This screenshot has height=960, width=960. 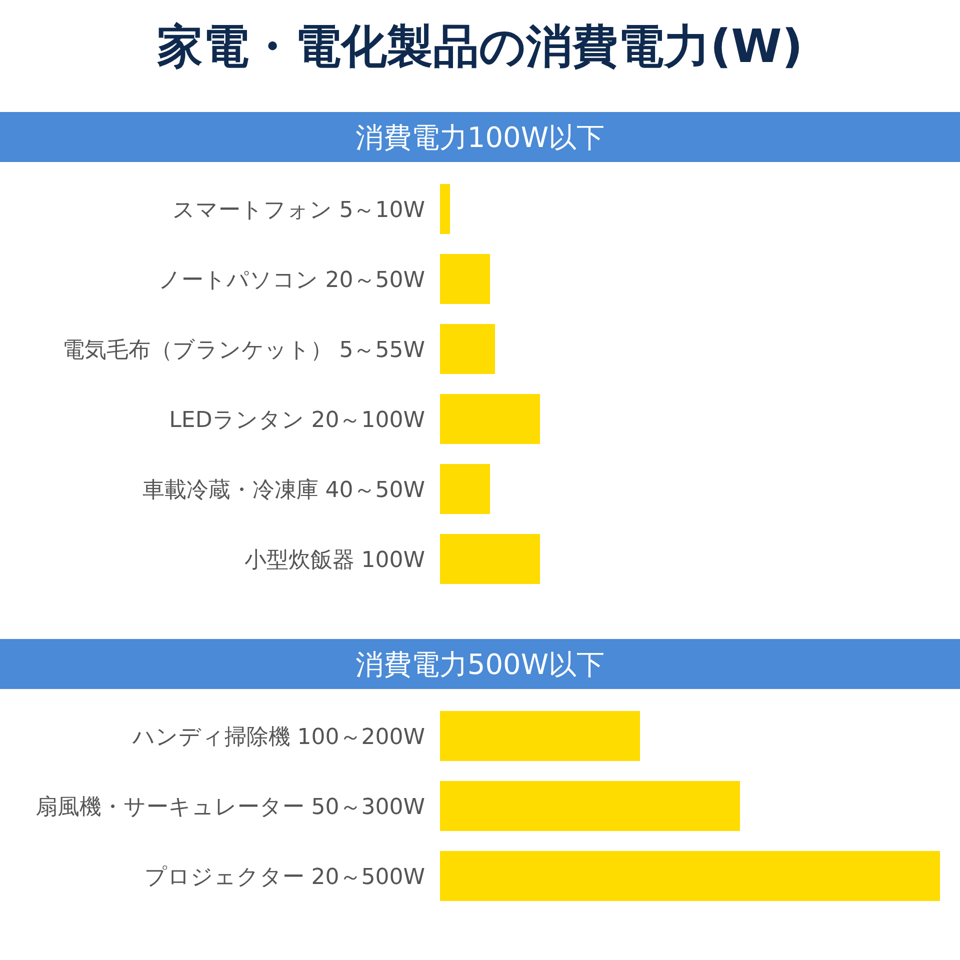 I want to click on y-tick-label: LEDランタン 20～100W, so click(x=297, y=420).